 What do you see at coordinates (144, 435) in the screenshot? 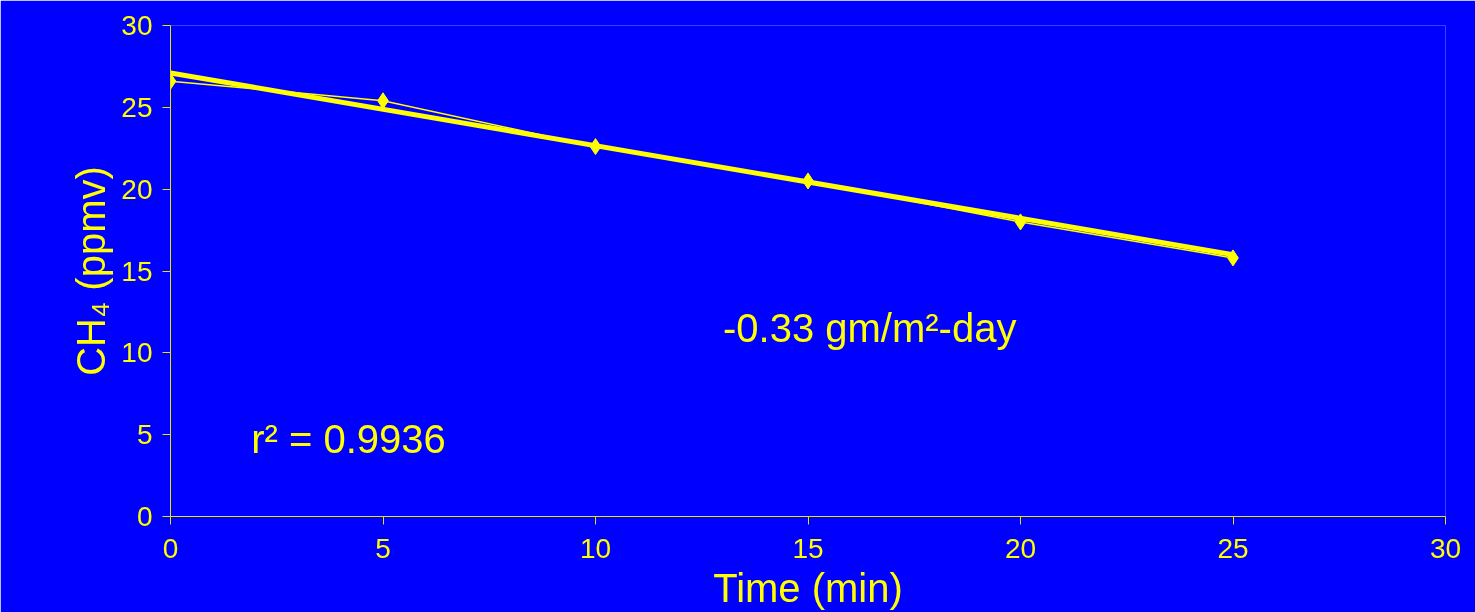
I see `y-tick-label: 5` at bounding box center [144, 435].